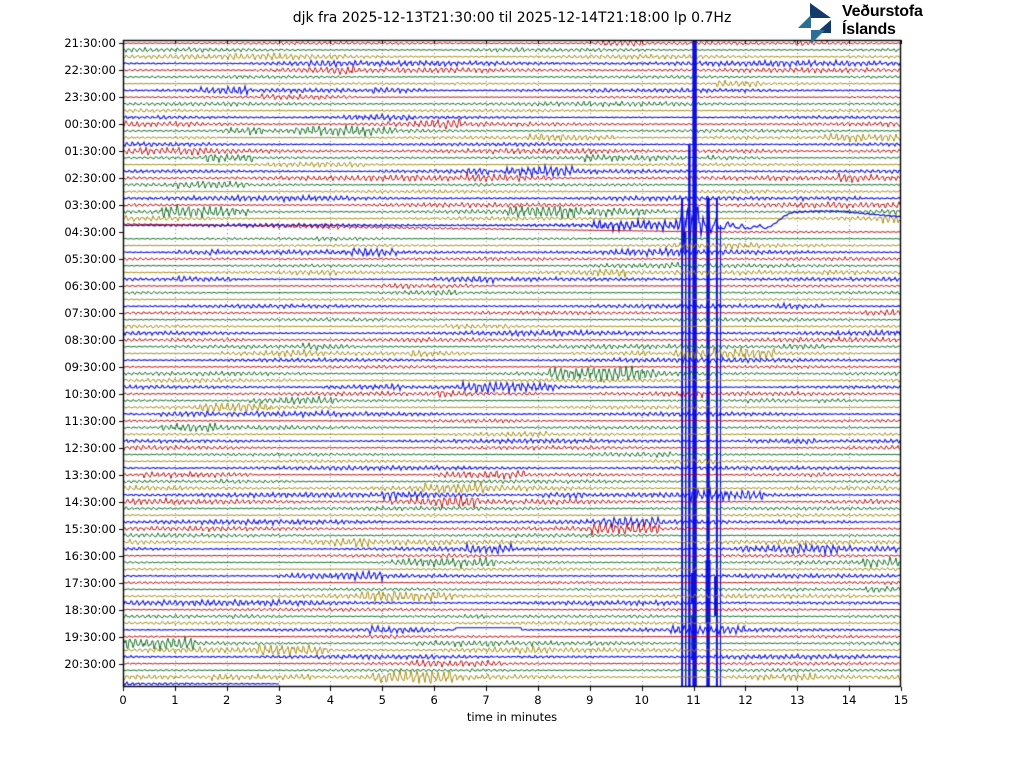  Describe the element at coordinates (90, 420) in the screenshot. I see `y-axis-label: 11:30:00` at that location.